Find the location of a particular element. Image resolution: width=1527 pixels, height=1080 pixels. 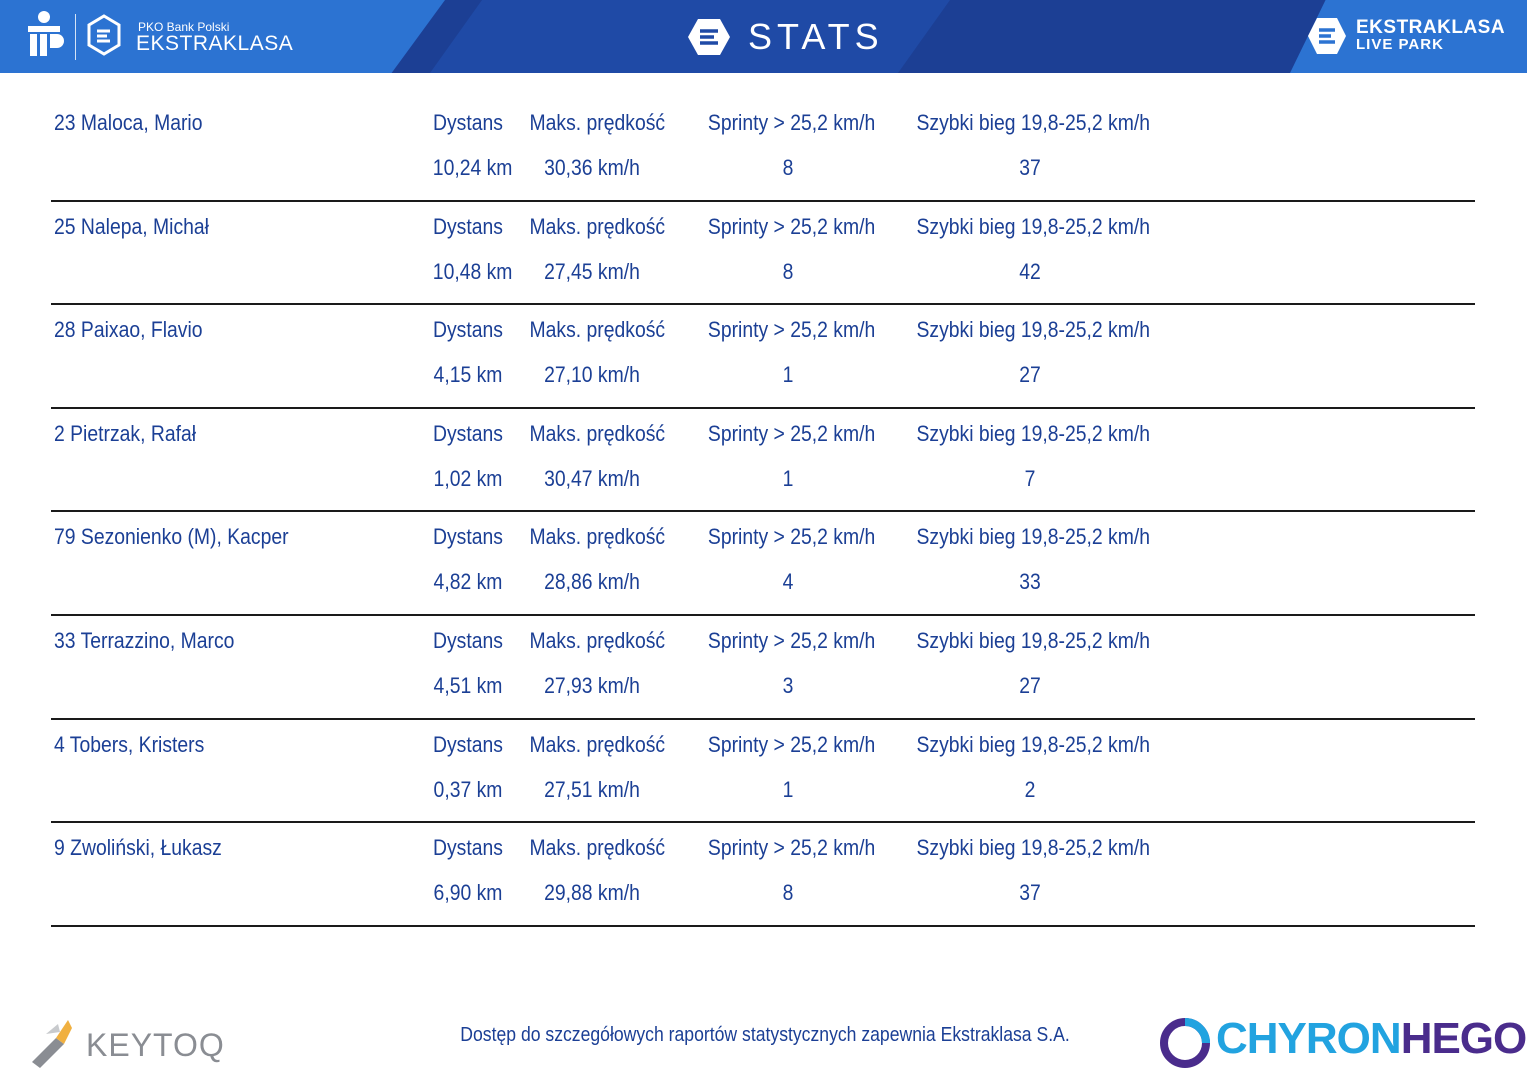

pko-bank-logo-icon is located at coordinates (46, 33).